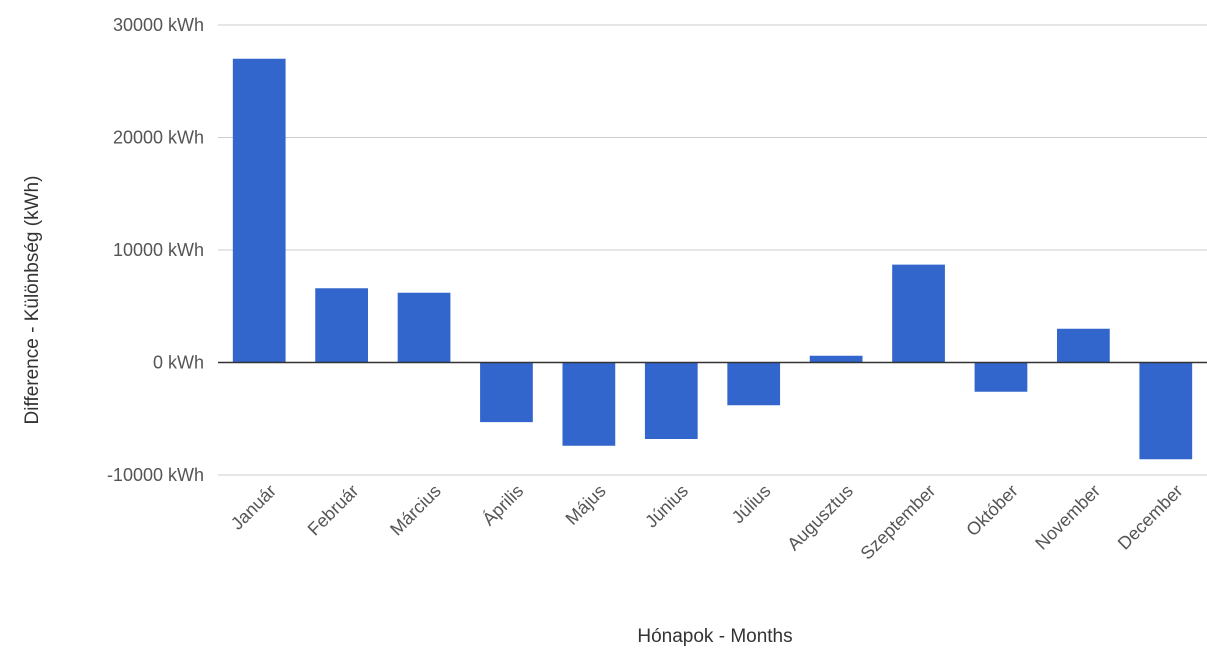  Describe the element at coordinates (415, 510) in the screenshot. I see `x-tick-label: Március` at that location.